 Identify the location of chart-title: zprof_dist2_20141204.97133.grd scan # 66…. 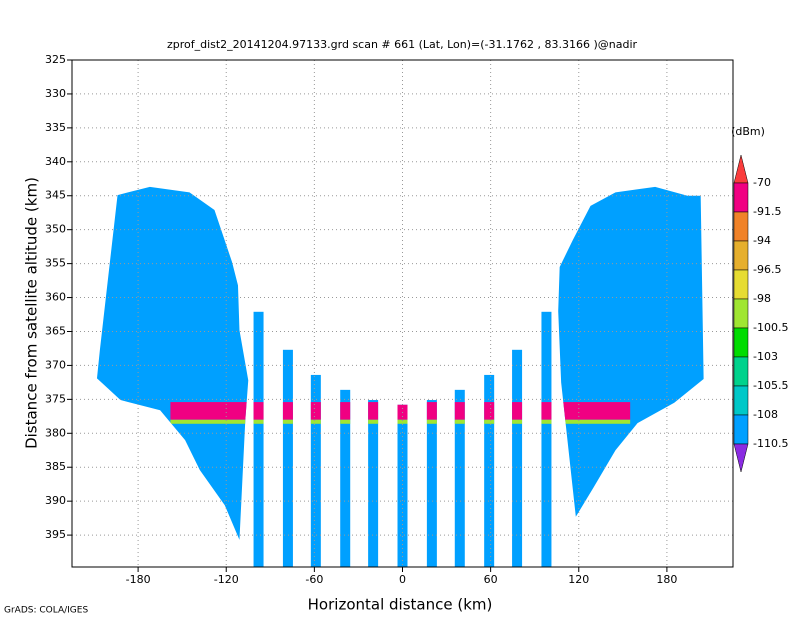
(402, 44).